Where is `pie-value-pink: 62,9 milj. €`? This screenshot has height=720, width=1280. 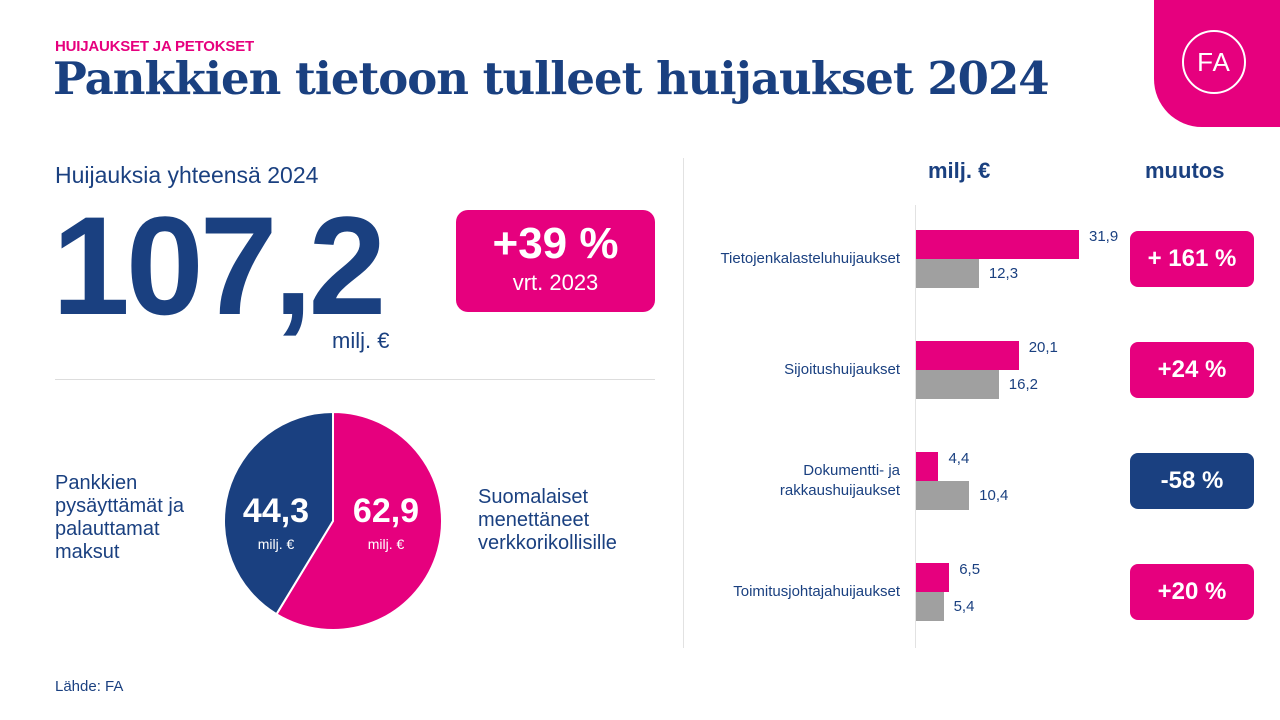
pie-value-pink: 62,9 milj. € is located at coordinates (386, 523).